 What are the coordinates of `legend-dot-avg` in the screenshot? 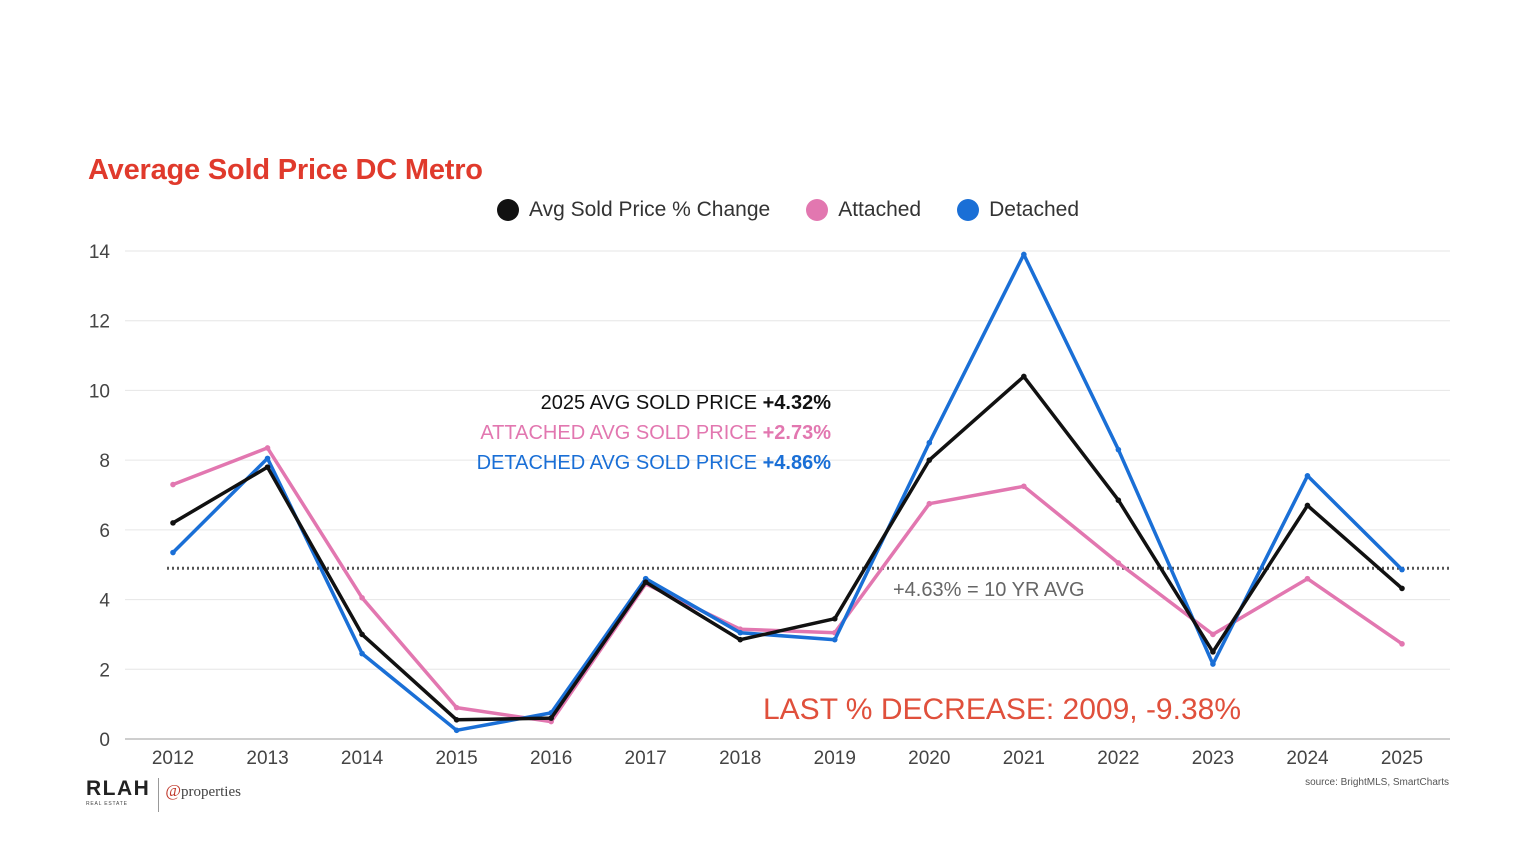 It's located at (507, 210).